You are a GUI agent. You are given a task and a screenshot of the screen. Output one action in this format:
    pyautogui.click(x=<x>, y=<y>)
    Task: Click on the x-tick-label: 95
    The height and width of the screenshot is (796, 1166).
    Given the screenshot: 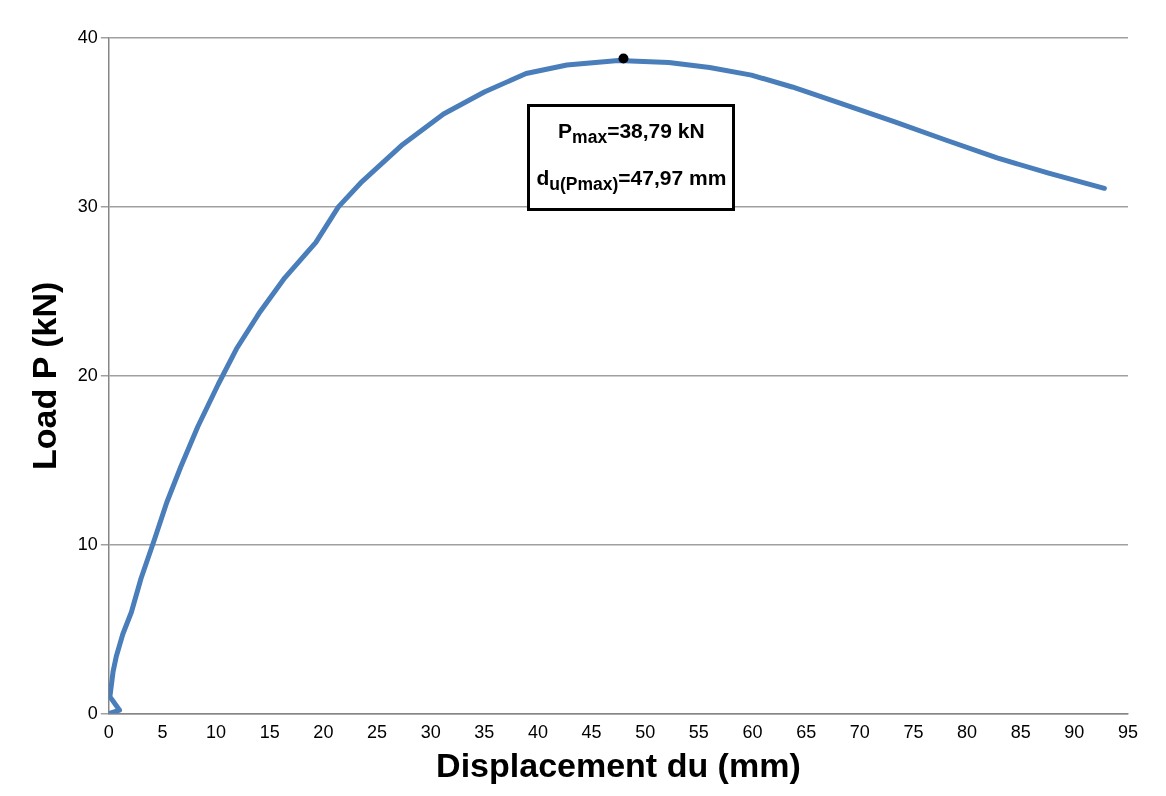 What is the action you would take?
    pyautogui.click(x=1128, y=732)
    